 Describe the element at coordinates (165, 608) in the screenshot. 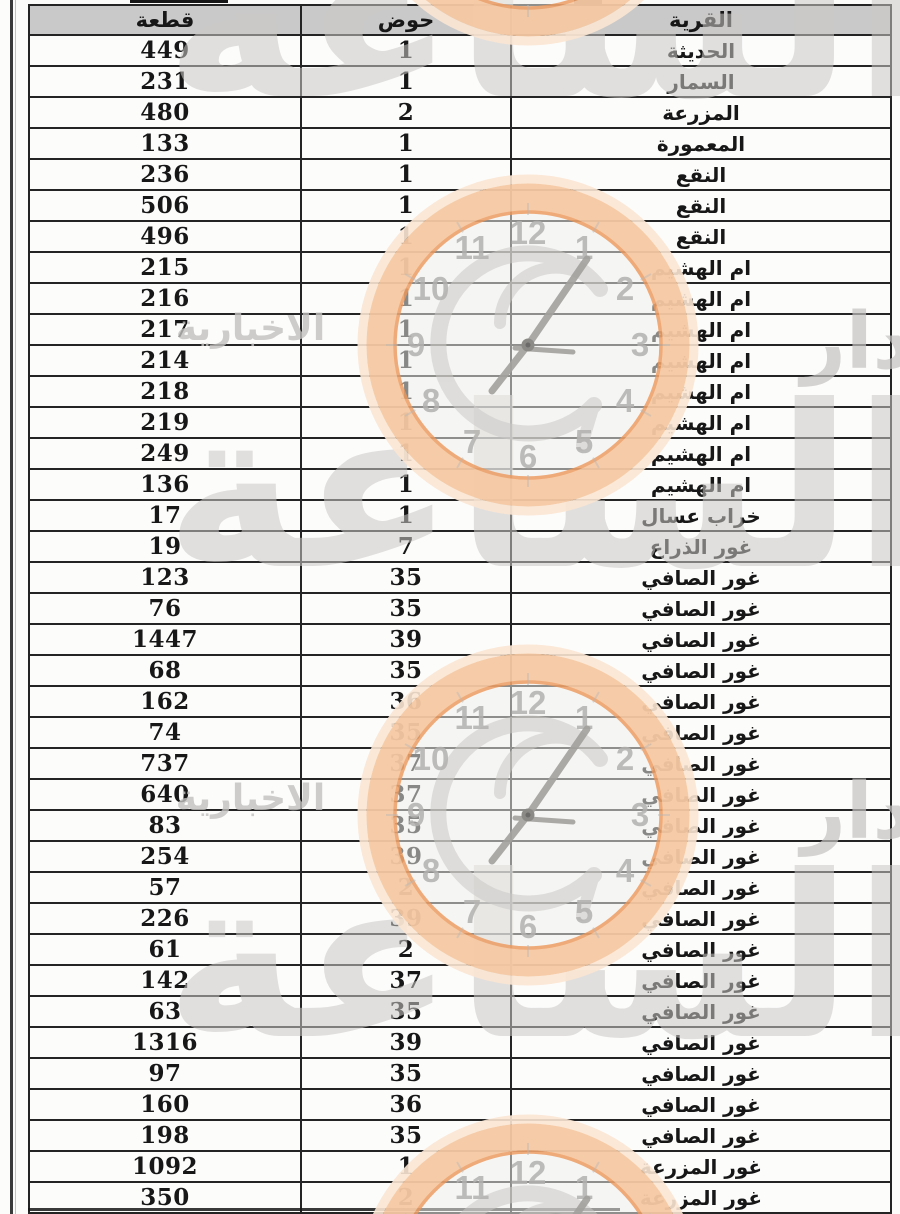

I see `table-cell-parcel: 76` at that location.